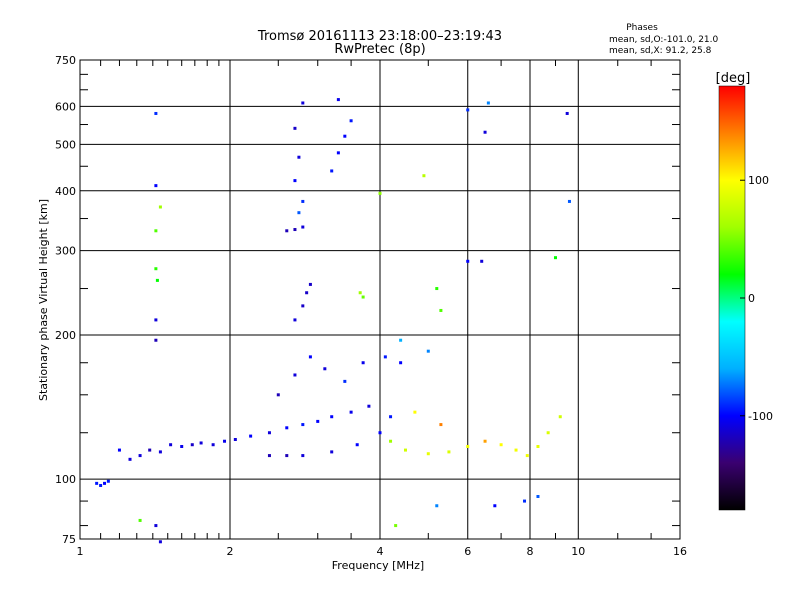 Image resolution: width=800 pixels, height=600 pixels. What do you see at coordinates (664, 40) in the screenshot?
I see `phases-legend-o: mean, sd,O:-101.0, 21.0` at bounding box center [664, 40].